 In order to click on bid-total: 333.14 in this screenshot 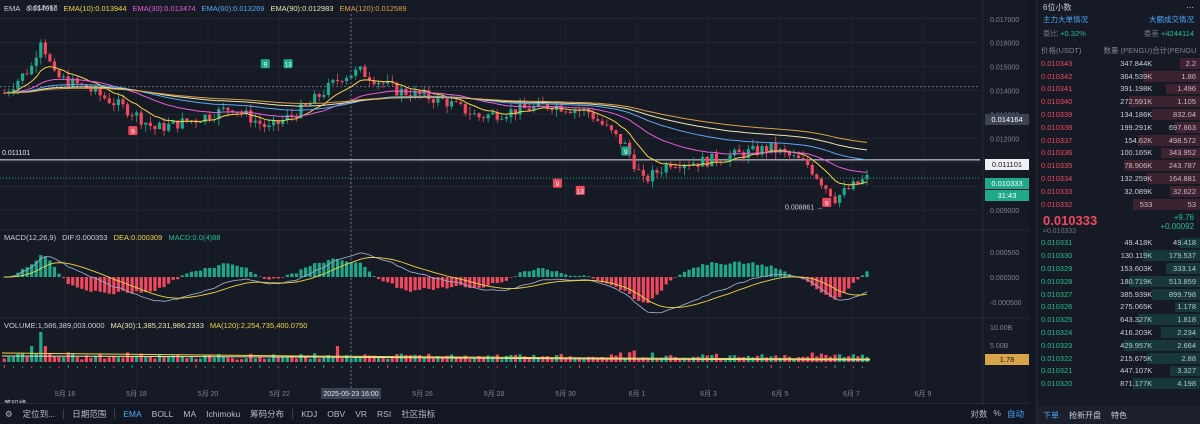, I will do `click(1184, 269)`.